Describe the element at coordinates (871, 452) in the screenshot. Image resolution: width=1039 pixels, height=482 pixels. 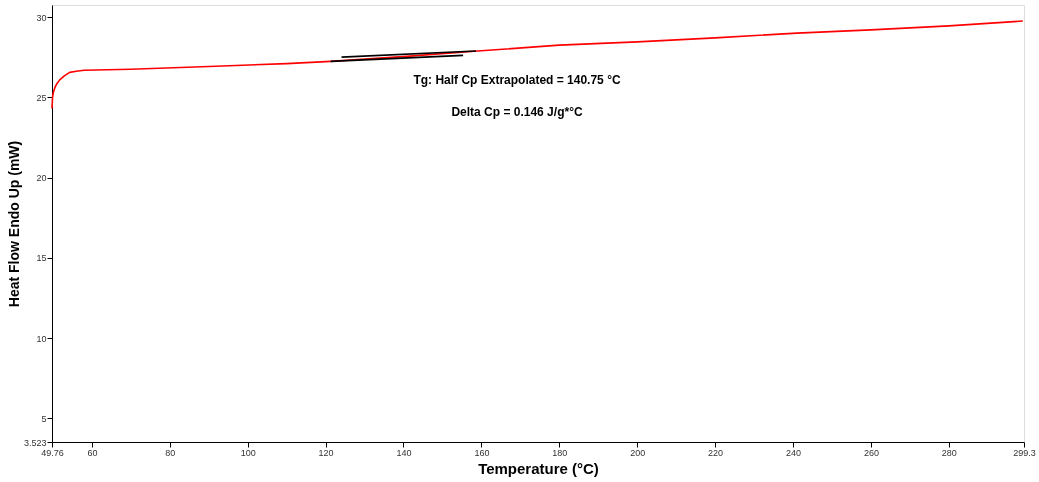
I see `x-tick-label: 260` at that location.